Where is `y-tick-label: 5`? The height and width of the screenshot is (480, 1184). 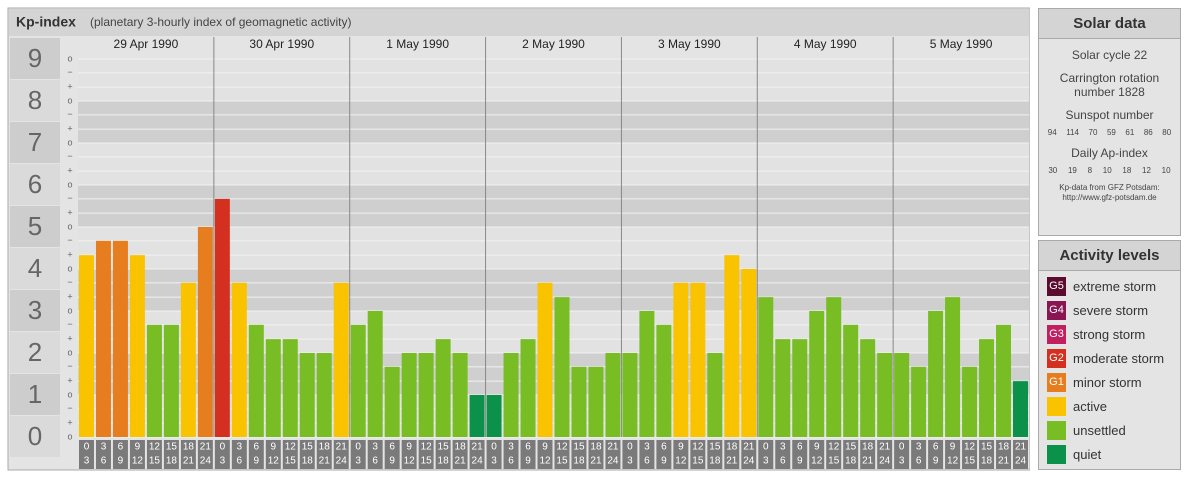 y-tick-label: 5 is located at coordinates (35, 226).